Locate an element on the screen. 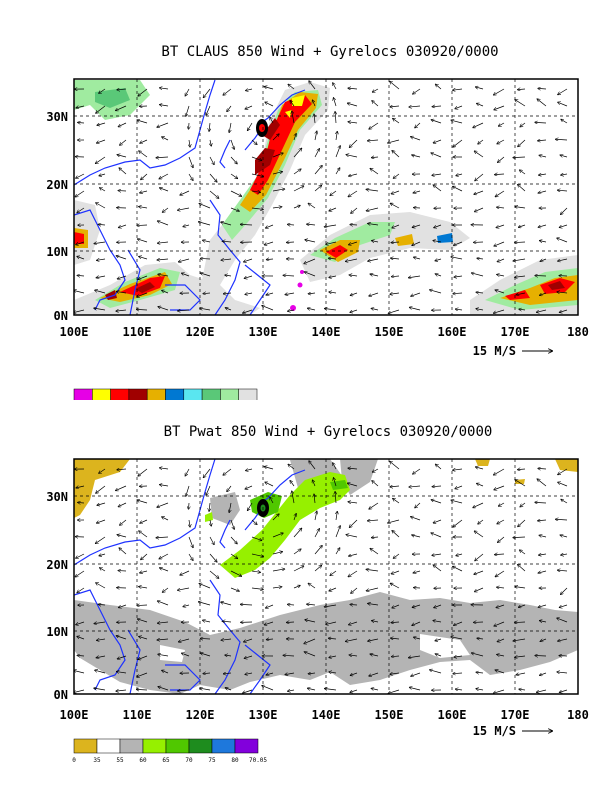  lat-label: 0N is located at coordinates (61, 695).